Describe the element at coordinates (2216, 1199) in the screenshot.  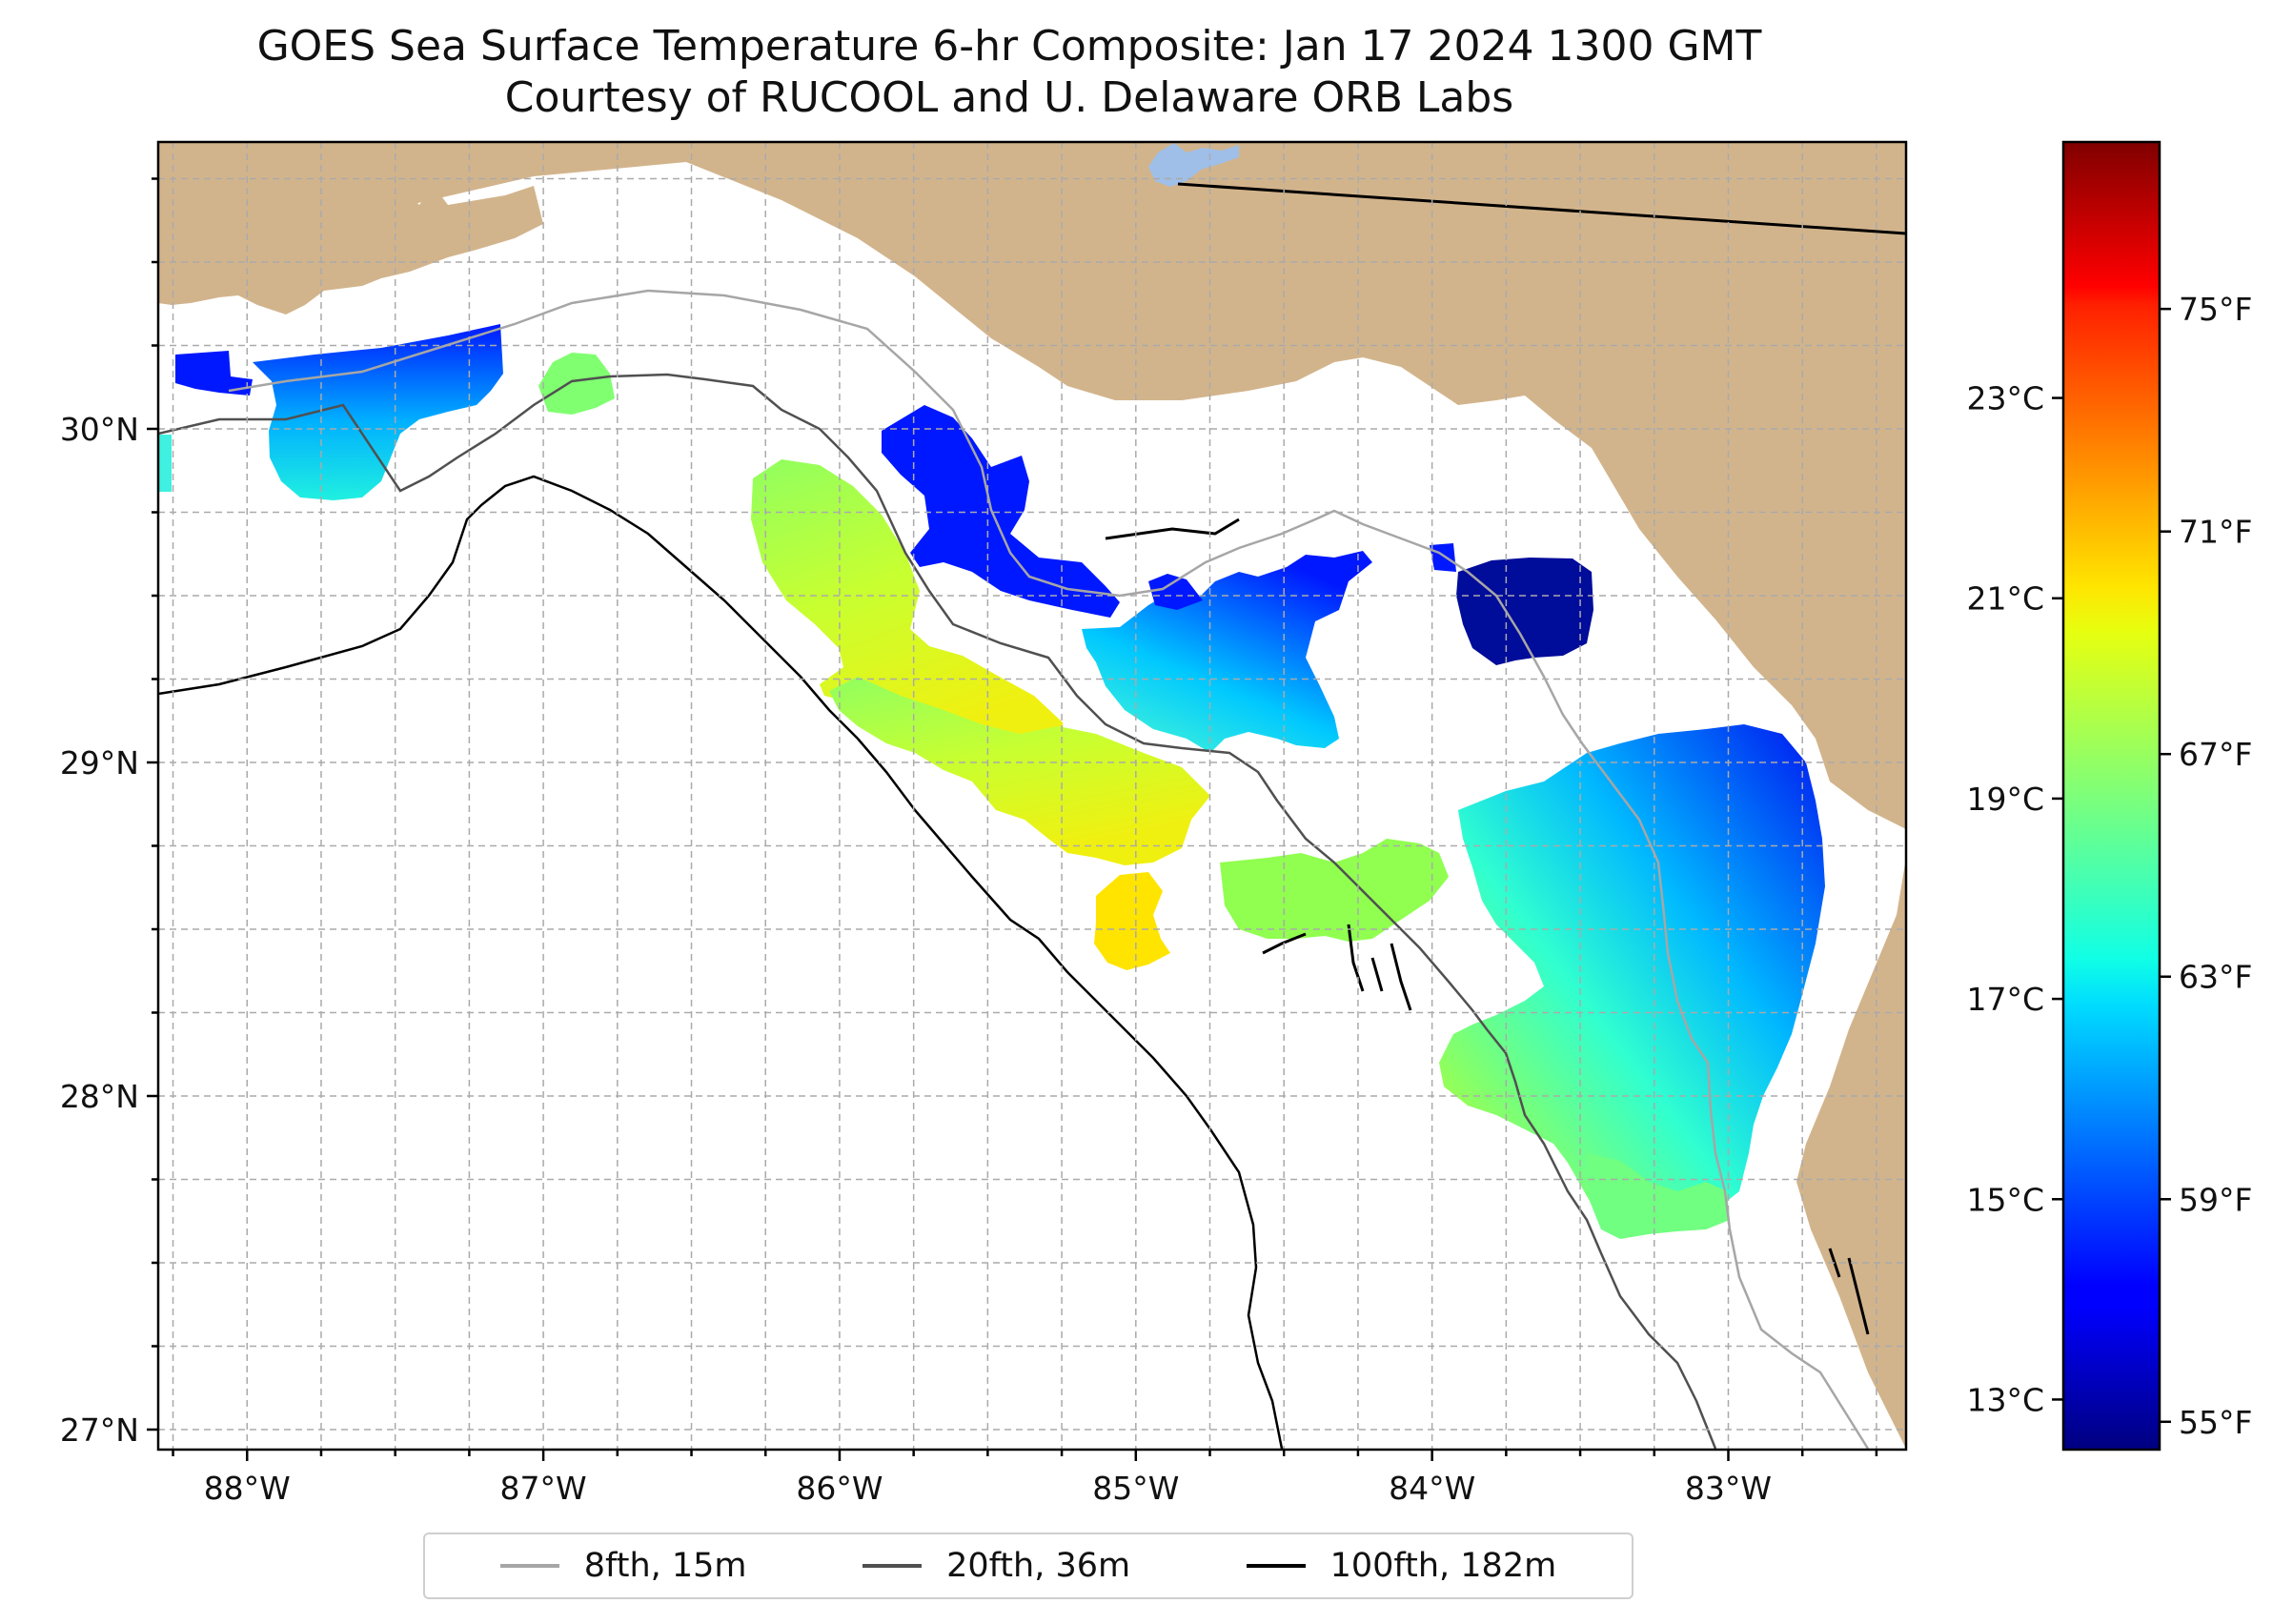
I see `fahrenheit-tick-label: 59°F` at that location.